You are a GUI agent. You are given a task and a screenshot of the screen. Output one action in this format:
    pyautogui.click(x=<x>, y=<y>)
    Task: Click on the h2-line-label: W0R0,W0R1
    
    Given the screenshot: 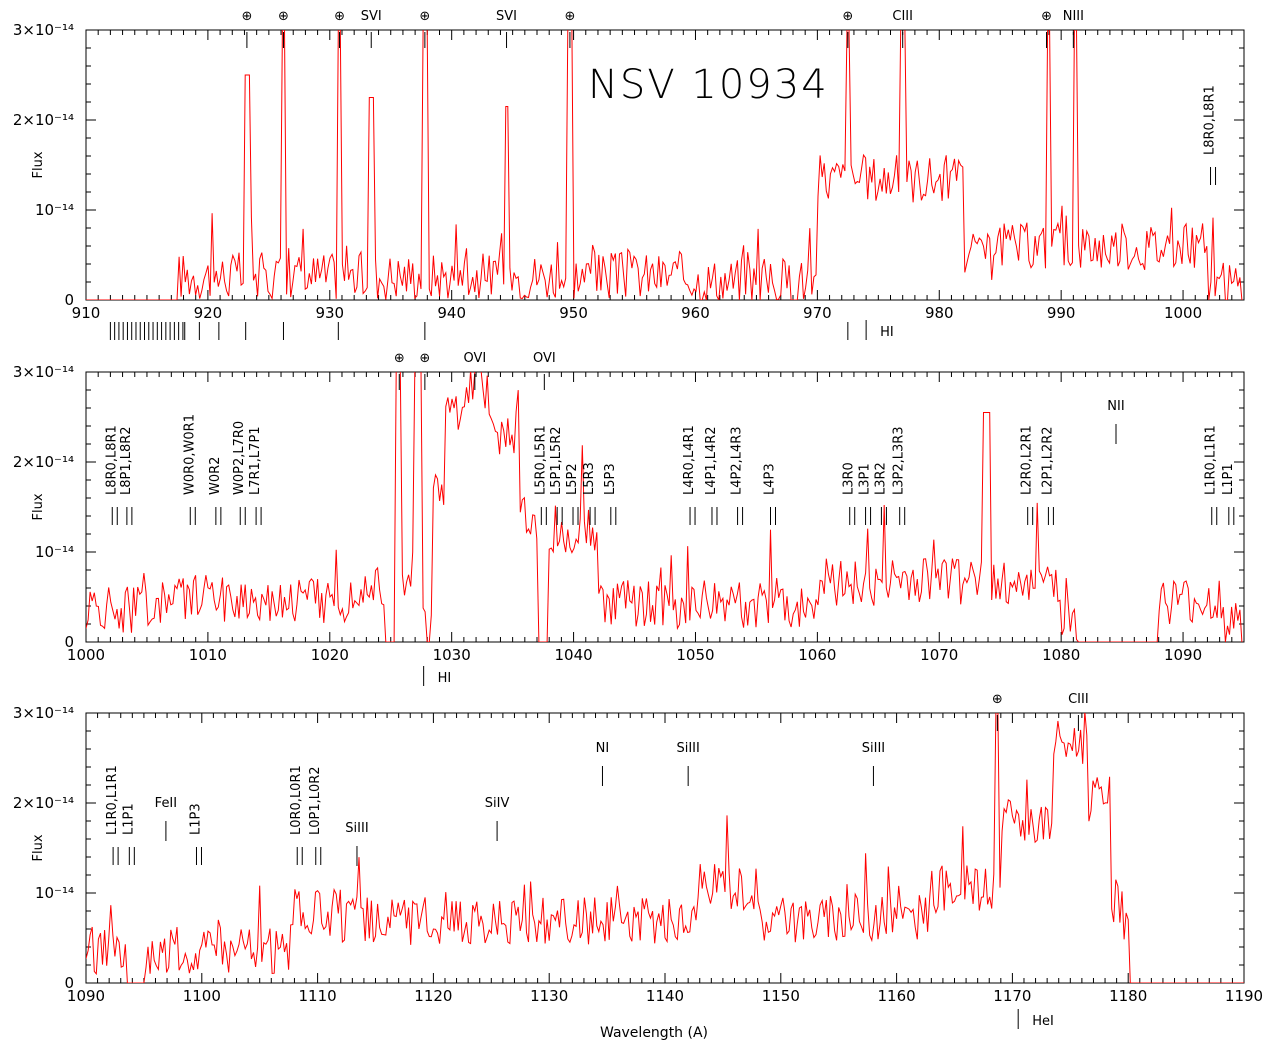 What is the action you would take?
    pyautogui.click(x=189, y=454)
    